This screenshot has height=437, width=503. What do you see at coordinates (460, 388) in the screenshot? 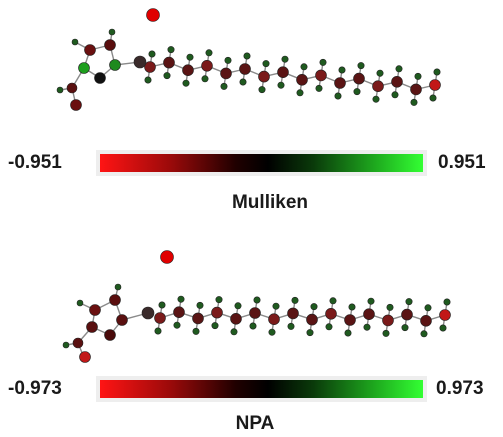
I see `npa-max-value: 0.973` at bounding box center [460, 388].